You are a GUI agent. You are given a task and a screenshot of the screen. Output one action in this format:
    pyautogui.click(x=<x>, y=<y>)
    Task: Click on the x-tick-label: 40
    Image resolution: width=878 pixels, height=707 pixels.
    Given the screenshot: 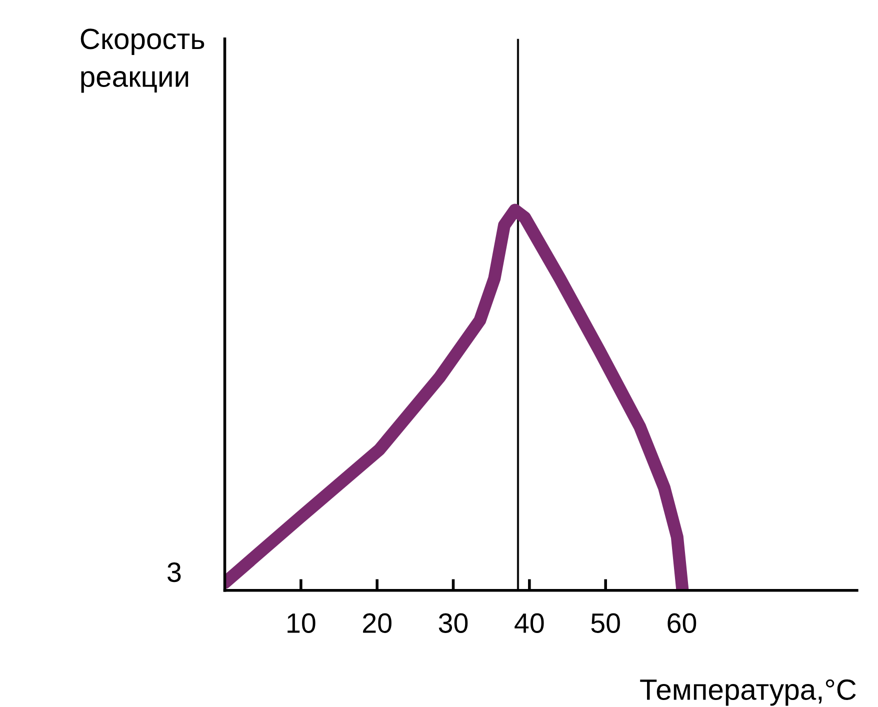 What is the action you would take?
    pyautogui.click(x=529, y=623)
    